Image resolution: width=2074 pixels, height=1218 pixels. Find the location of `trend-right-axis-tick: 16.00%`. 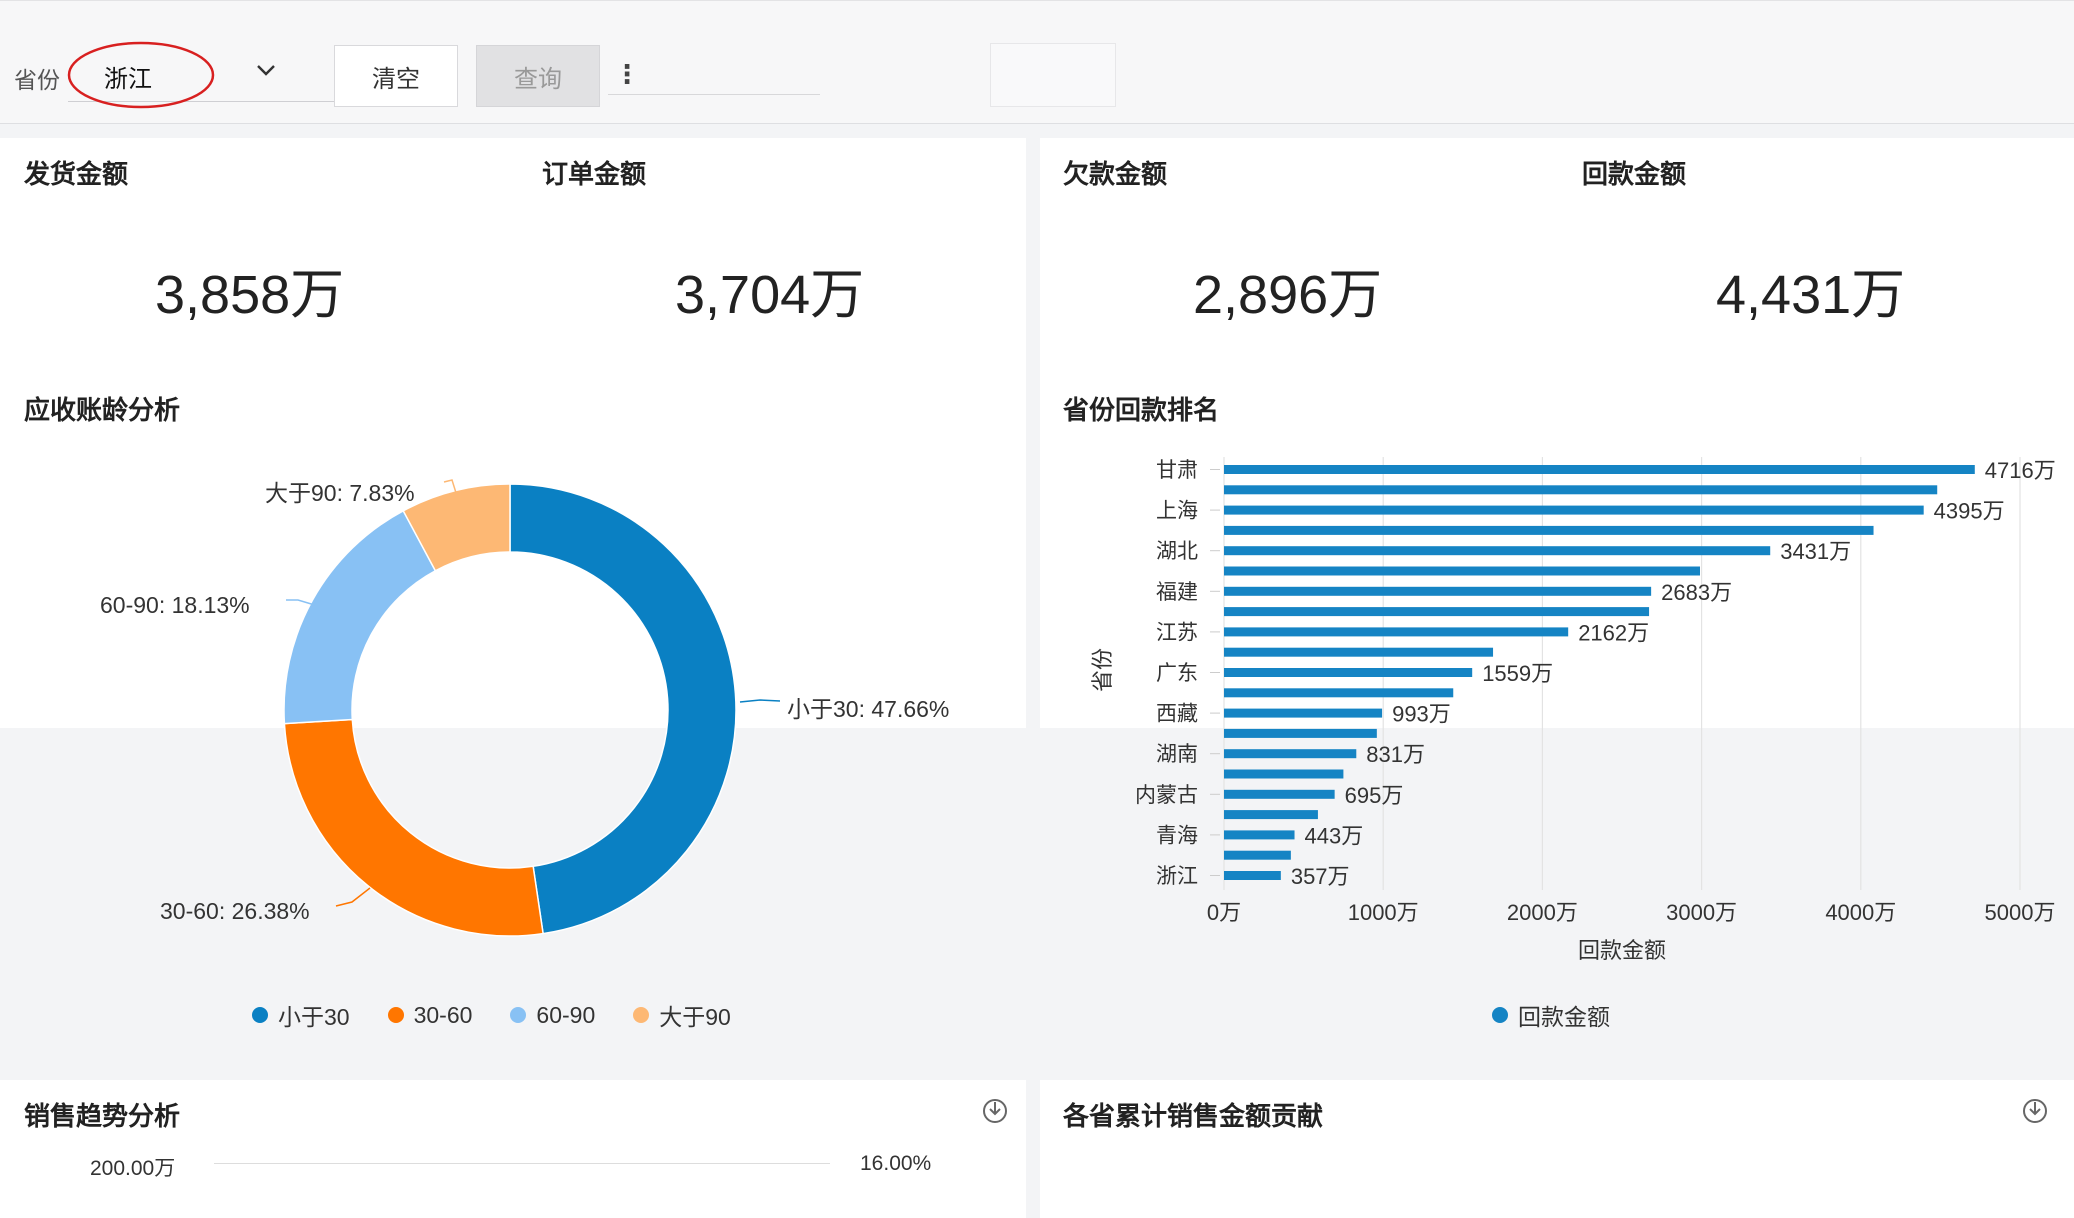

trend-right-axis-tick: 16.00% is located at coordinates (896, 1163).